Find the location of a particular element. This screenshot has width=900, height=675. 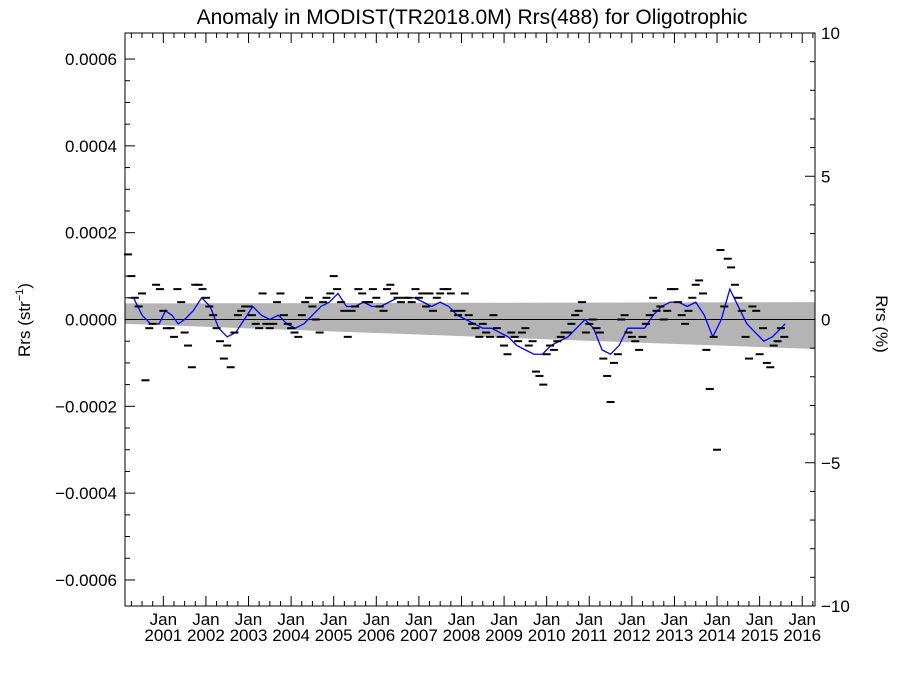

left-y-tick-label: −0.0004 is located at coordinates (86, 493).